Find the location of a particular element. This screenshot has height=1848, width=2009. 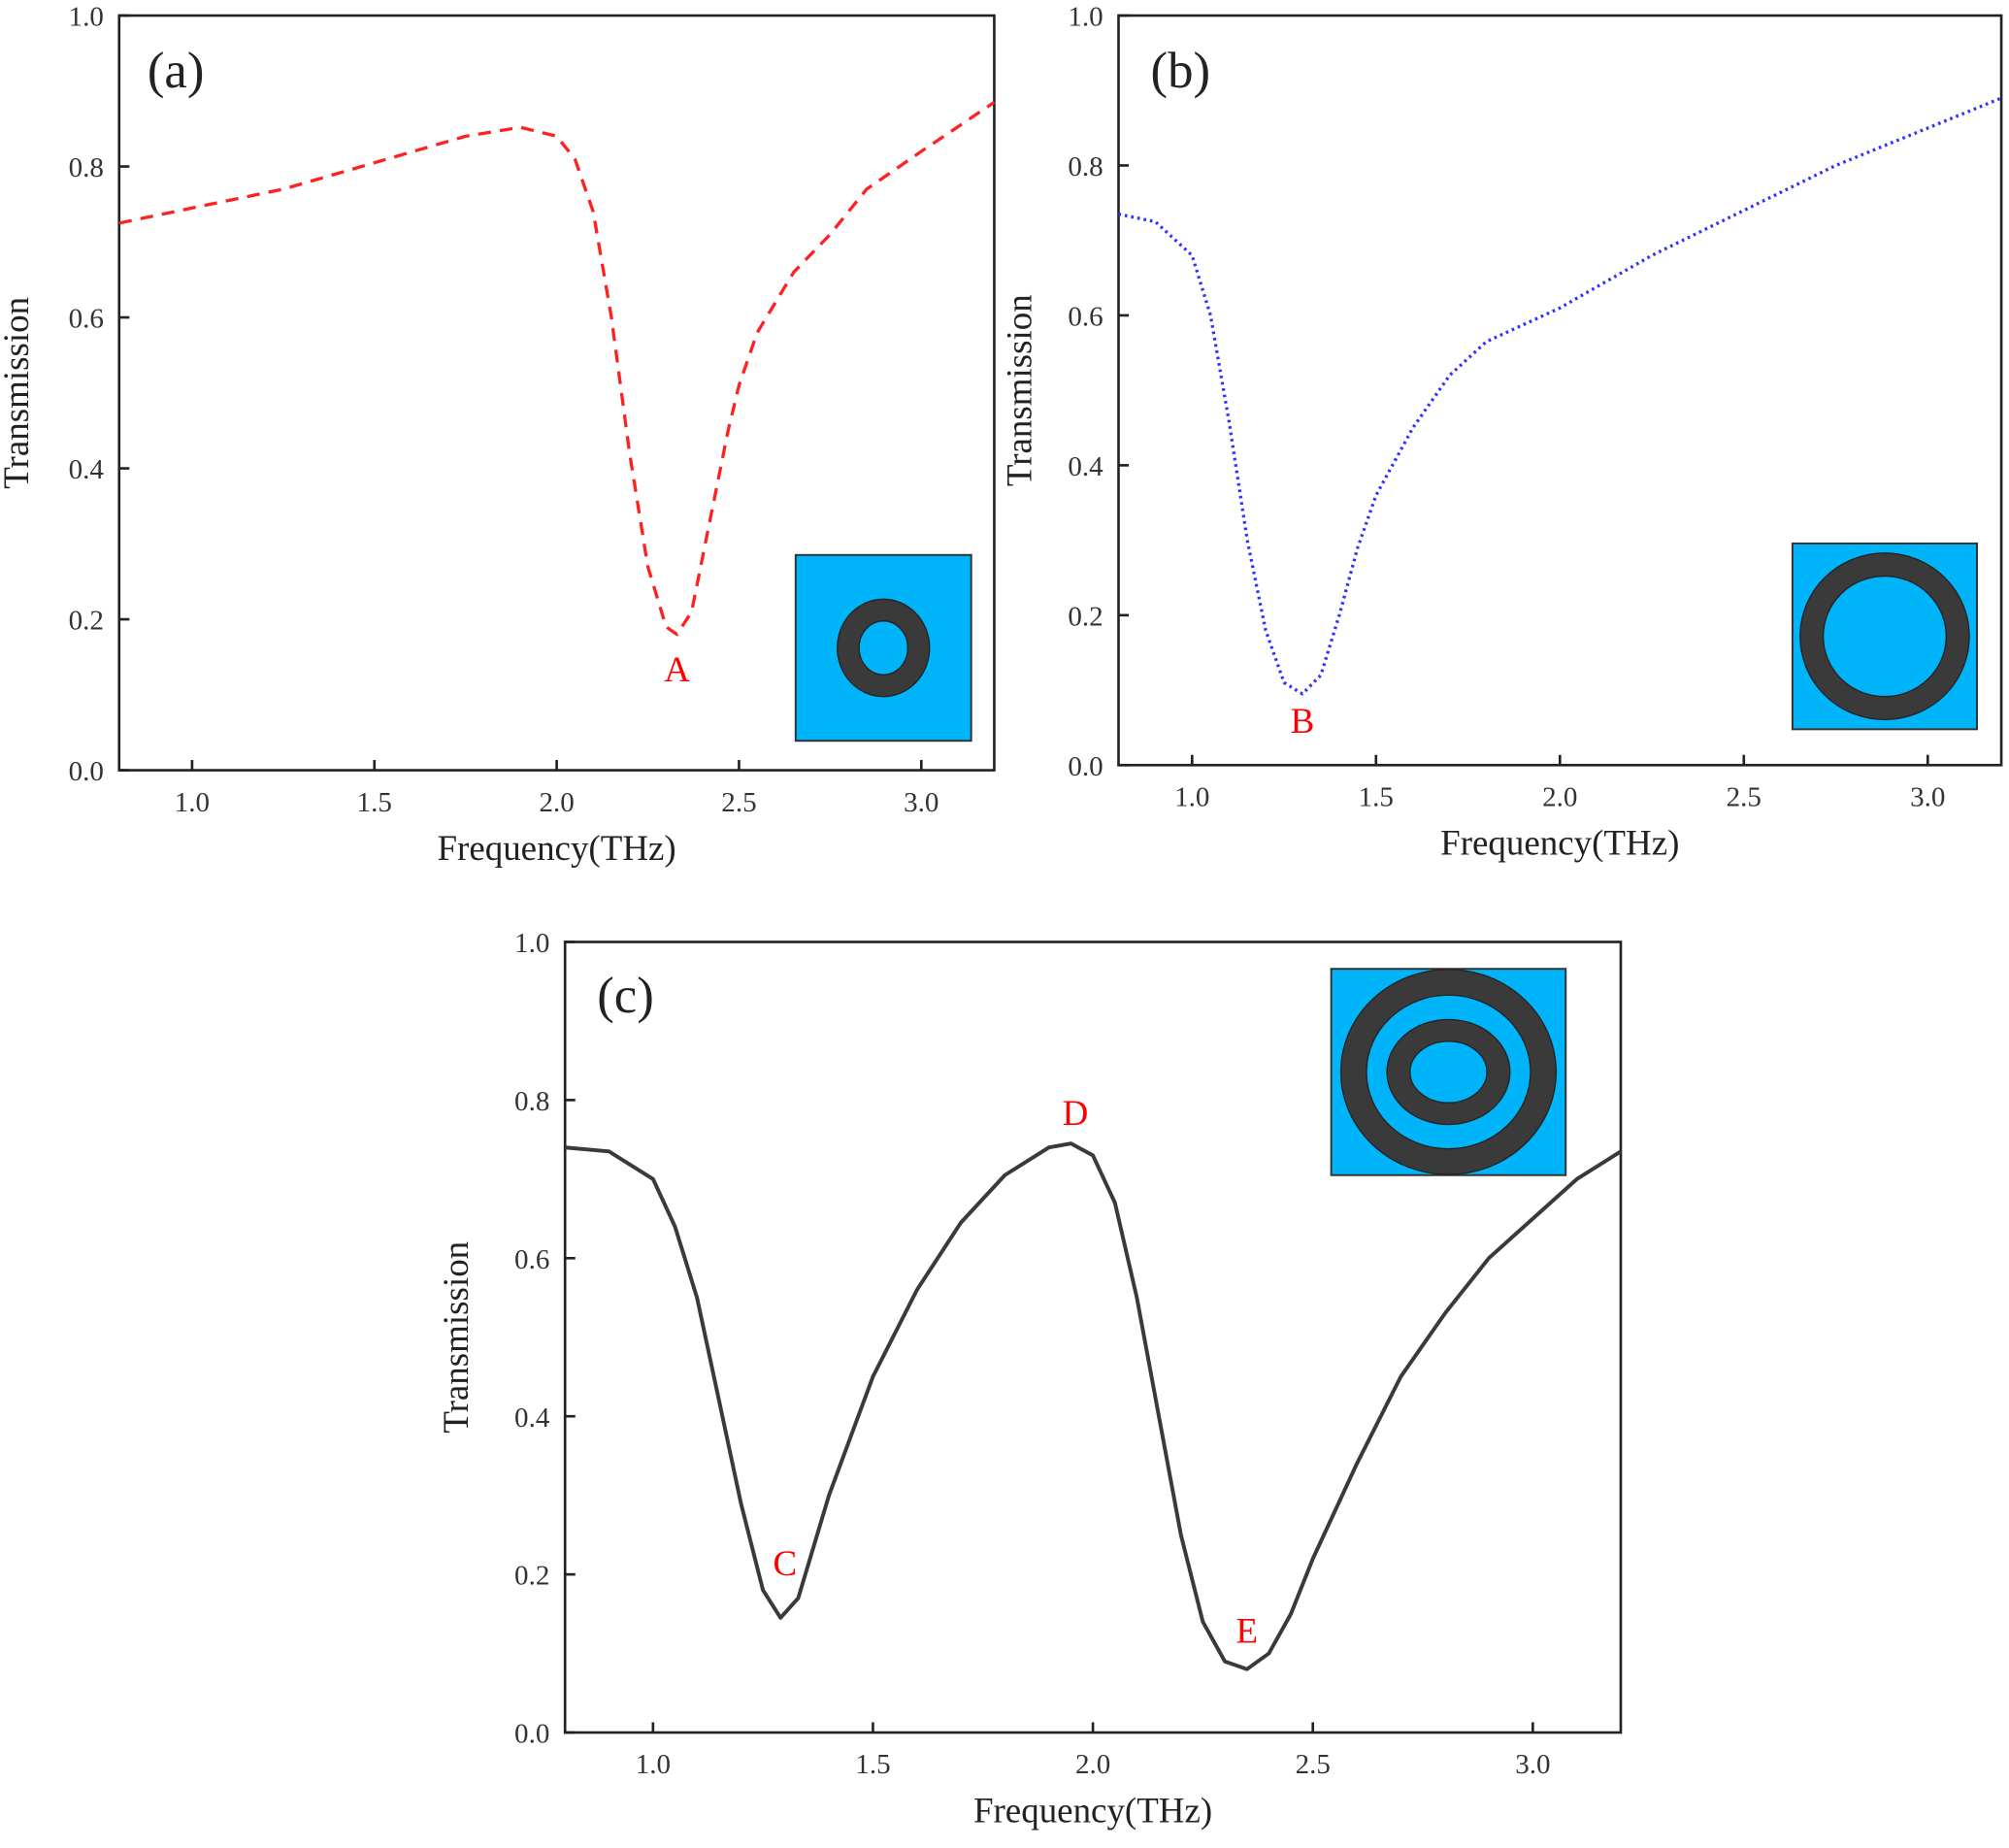

inset-large-ring is located at coordinates (1884, 636).